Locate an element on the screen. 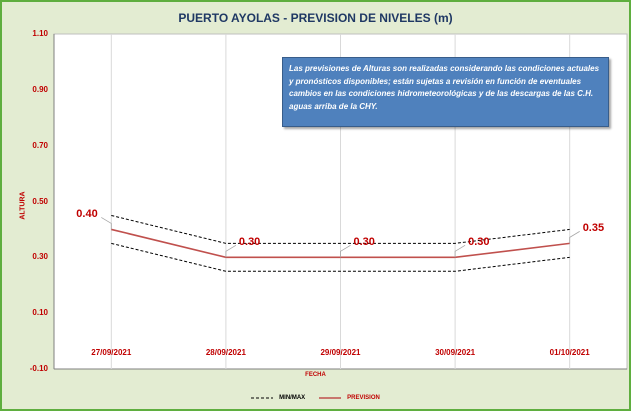  series-min-line is located at coordinates (340, 257).